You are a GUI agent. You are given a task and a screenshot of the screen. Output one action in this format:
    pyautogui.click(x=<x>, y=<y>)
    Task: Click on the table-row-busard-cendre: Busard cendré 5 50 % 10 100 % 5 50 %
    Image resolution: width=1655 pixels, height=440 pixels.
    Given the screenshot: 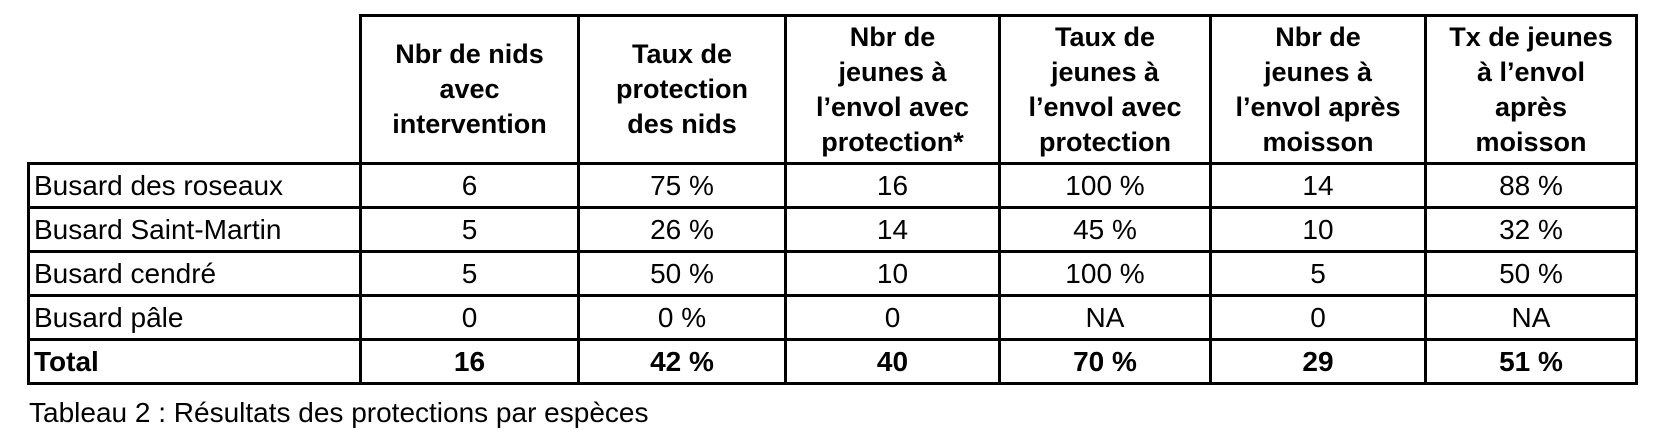 What is the action you would take?
    pyautogui.click(x=832, y=273)
    